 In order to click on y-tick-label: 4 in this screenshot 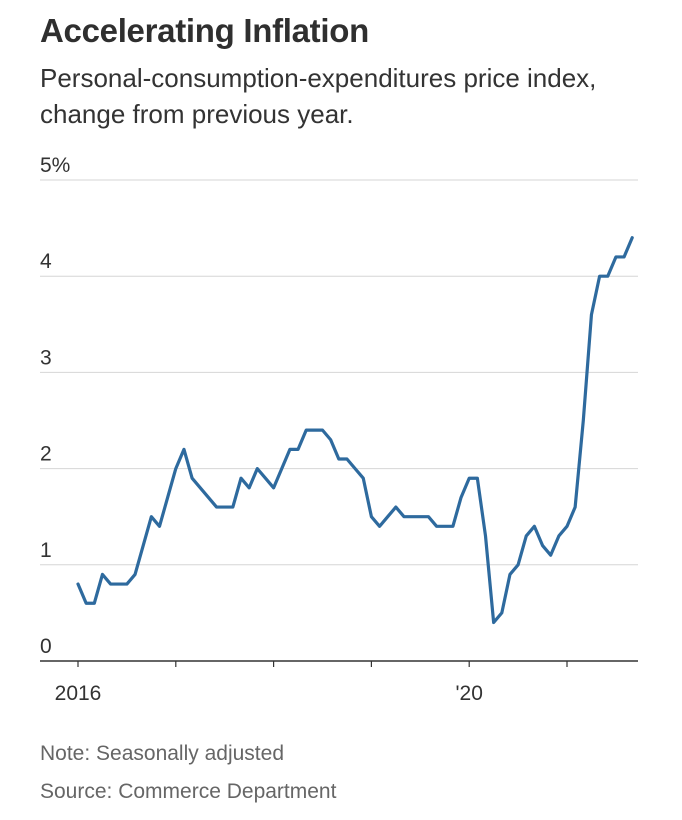, I will do `click(46, 261)`.